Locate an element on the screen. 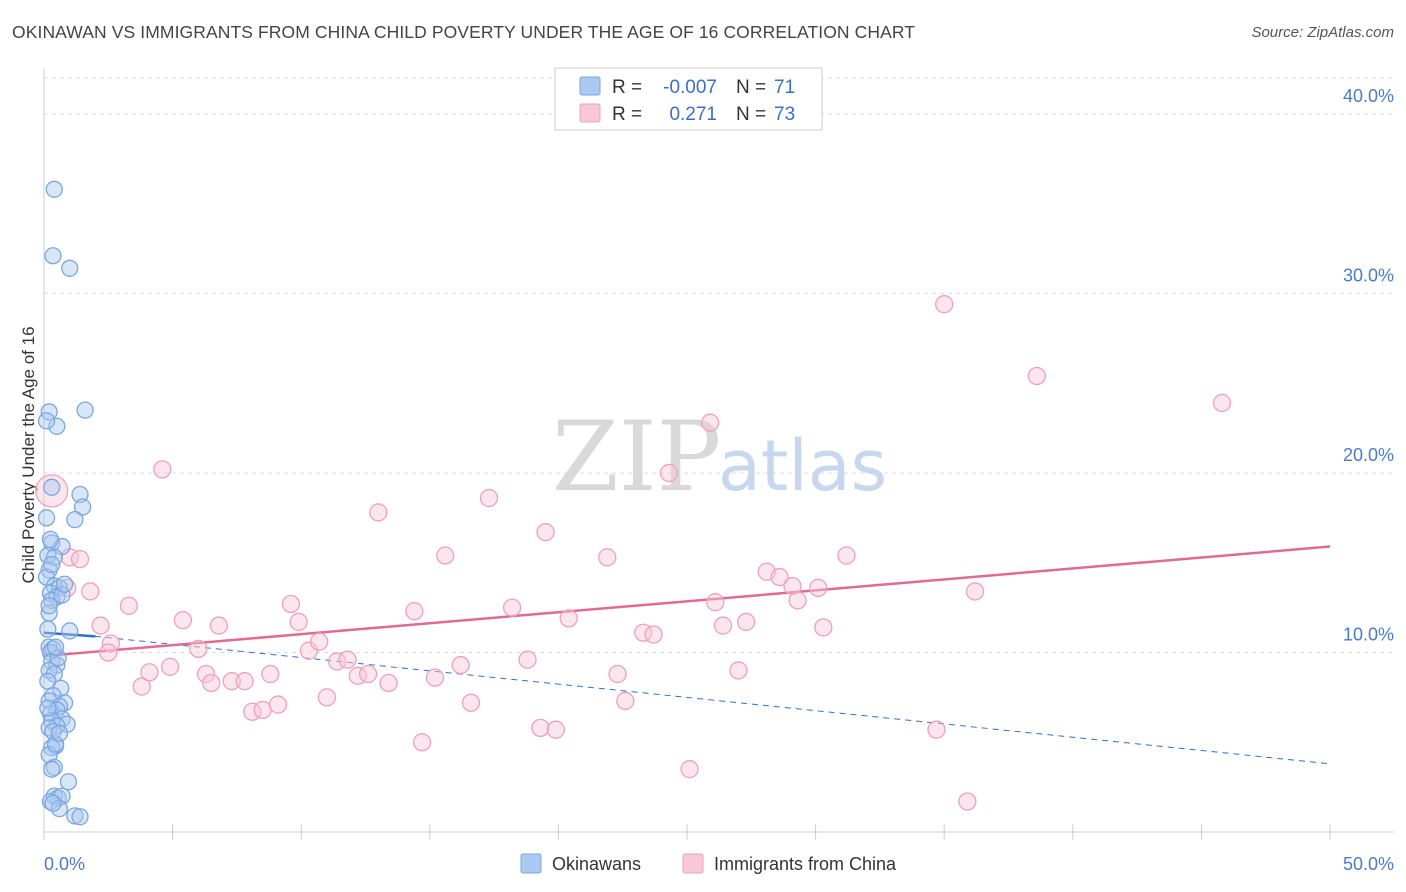  x-tick-label-min: 0.0% is located at coordinates (64, 864).